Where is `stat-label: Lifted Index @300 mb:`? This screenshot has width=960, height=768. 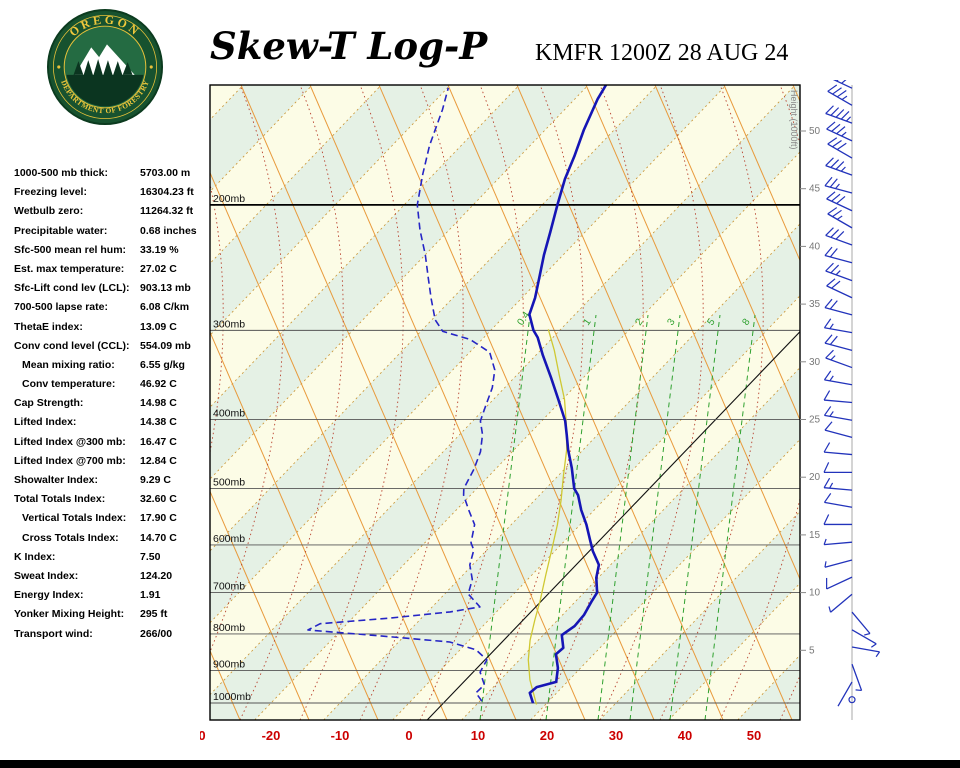
stat-label: Lifted Index @300 mb: is located at coordinates (70, 441).